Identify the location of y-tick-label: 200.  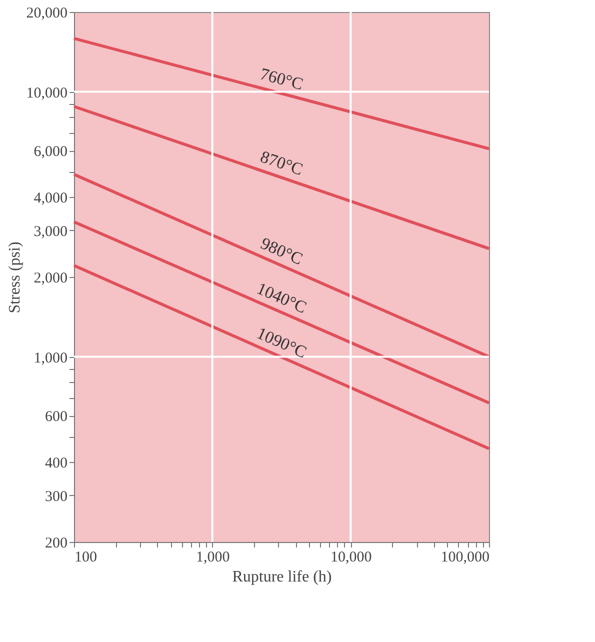
(56, 544).